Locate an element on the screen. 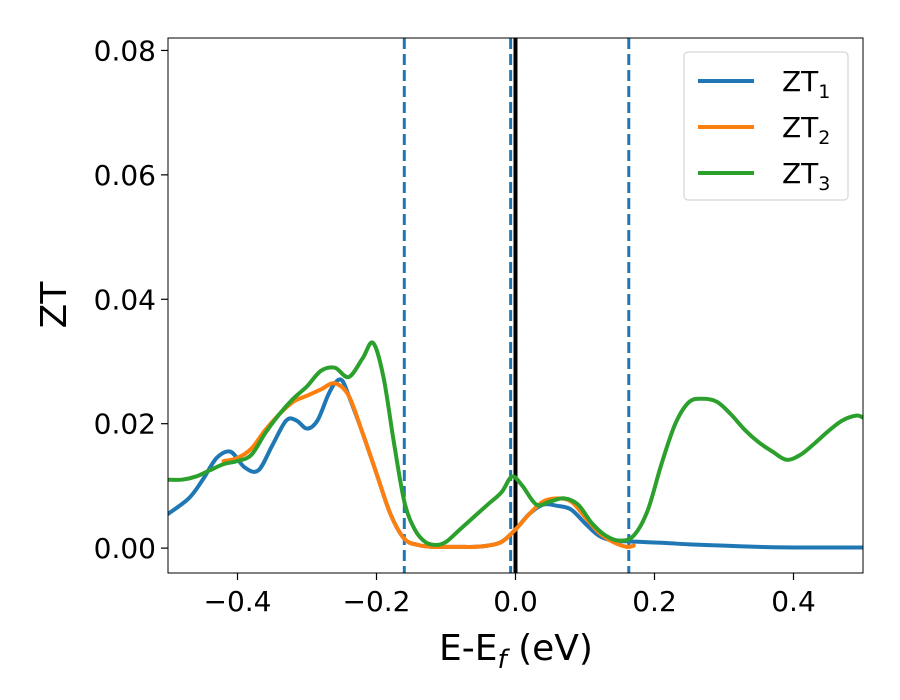  x-axis-ticks: −0.4 −0.2 0.0 0.2 0.4 is located at coordinates (510, 595).